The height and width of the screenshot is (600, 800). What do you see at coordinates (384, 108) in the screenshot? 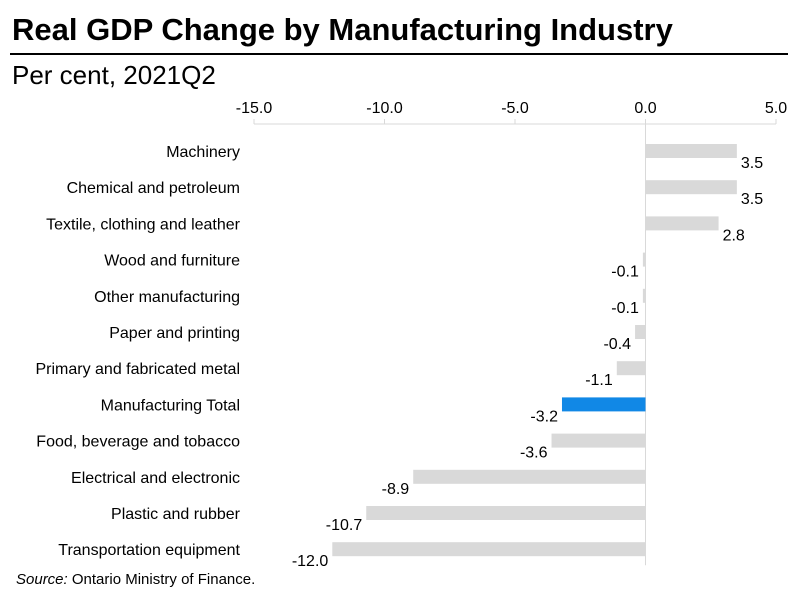
I see `x-tick-label: -10.0` at bounding box center [384, 108].